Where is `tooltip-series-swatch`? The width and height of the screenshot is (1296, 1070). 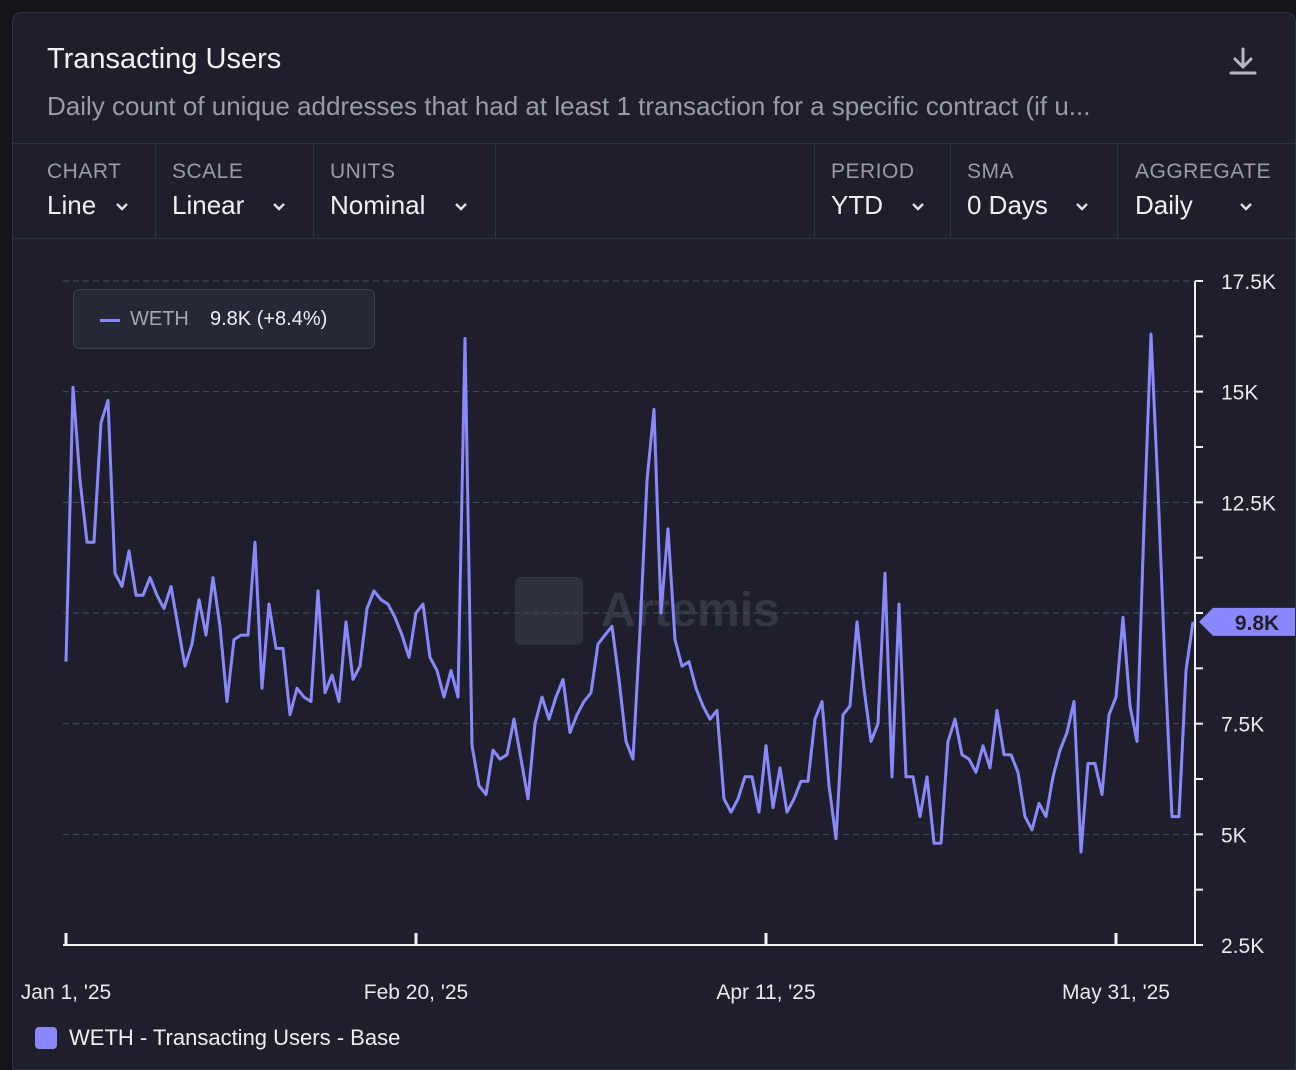
tooltip-series-swatch is located at coordinates (110, 320).